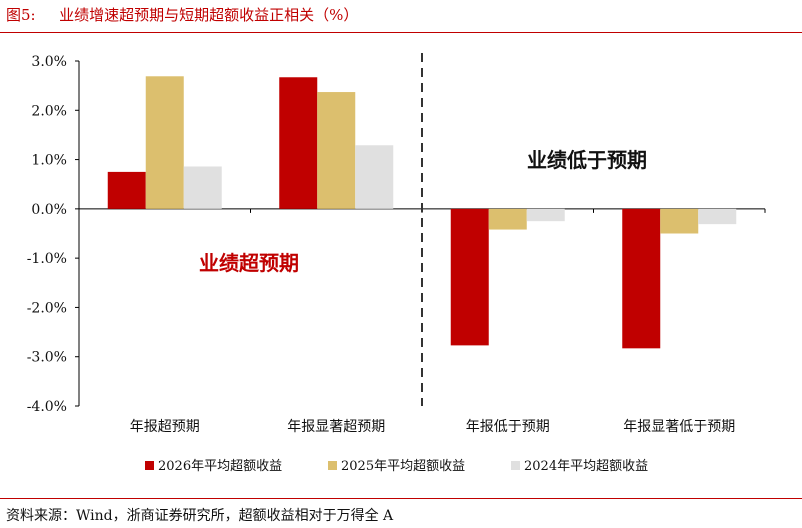 The width and height of the screenshot is (802, 528). Describe the element at coordinates (149, 465) in the screenshot. I see `legend-swatch-2026` at that location.